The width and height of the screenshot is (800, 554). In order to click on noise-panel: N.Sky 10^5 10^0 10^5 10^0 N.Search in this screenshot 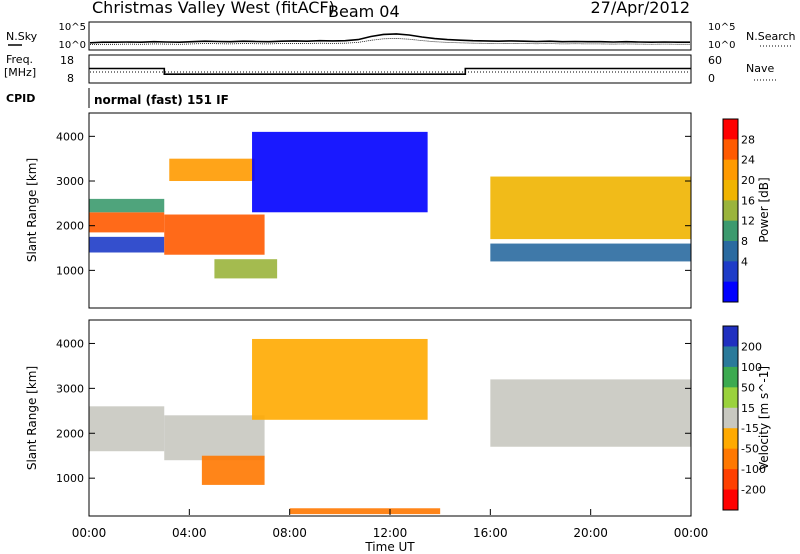, I will do `click(401, 36)`.